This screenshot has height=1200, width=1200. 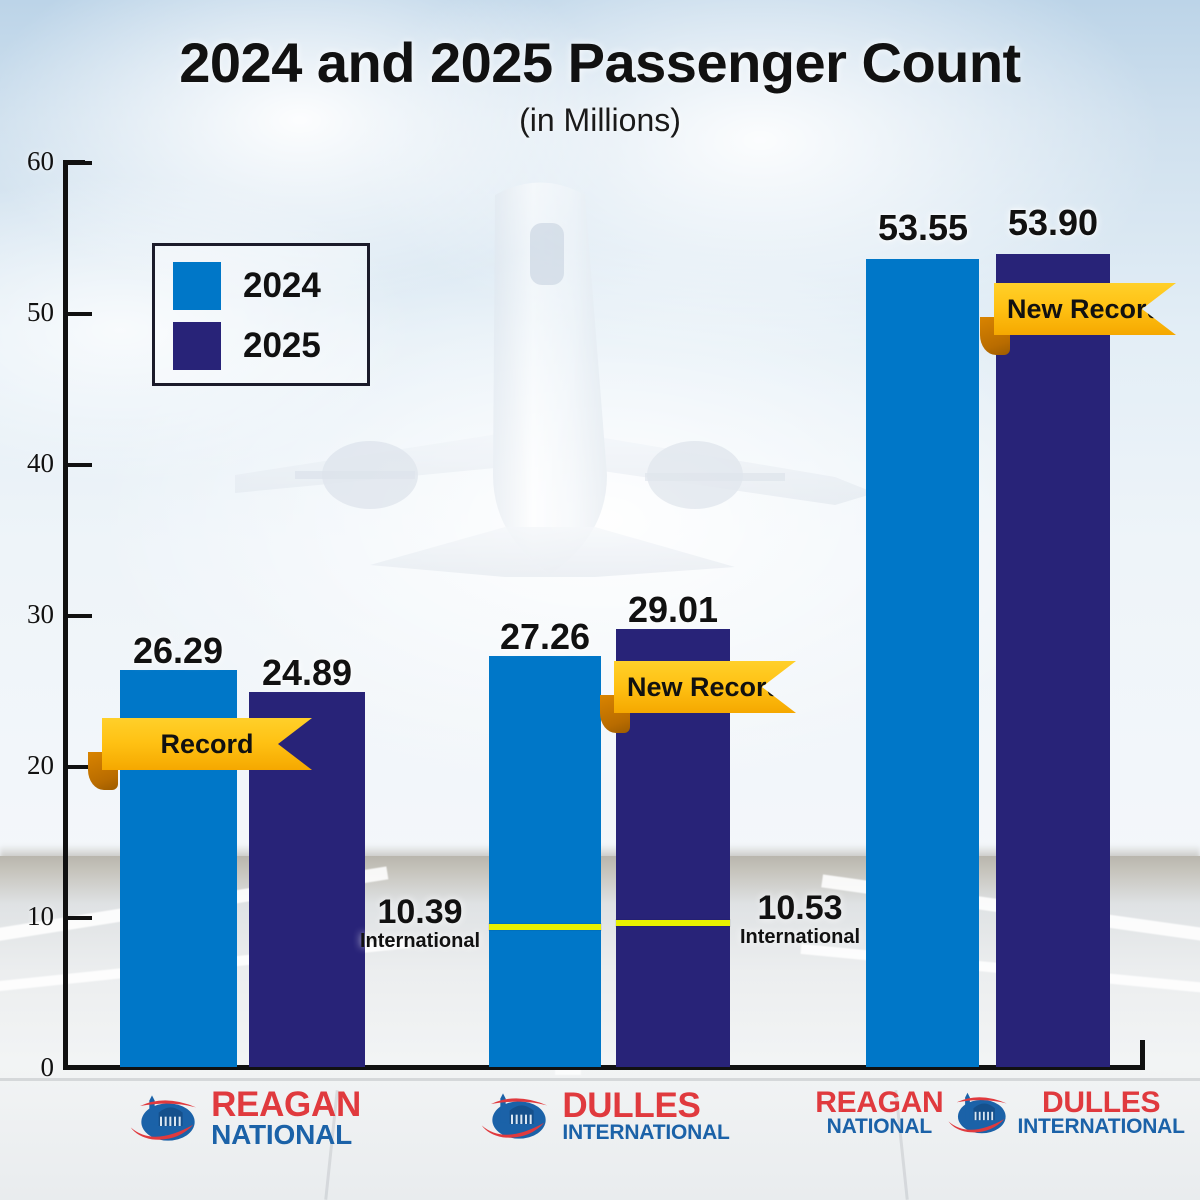 I want to click on y-tick-label-0: 0, so click(x=47, y=1067).